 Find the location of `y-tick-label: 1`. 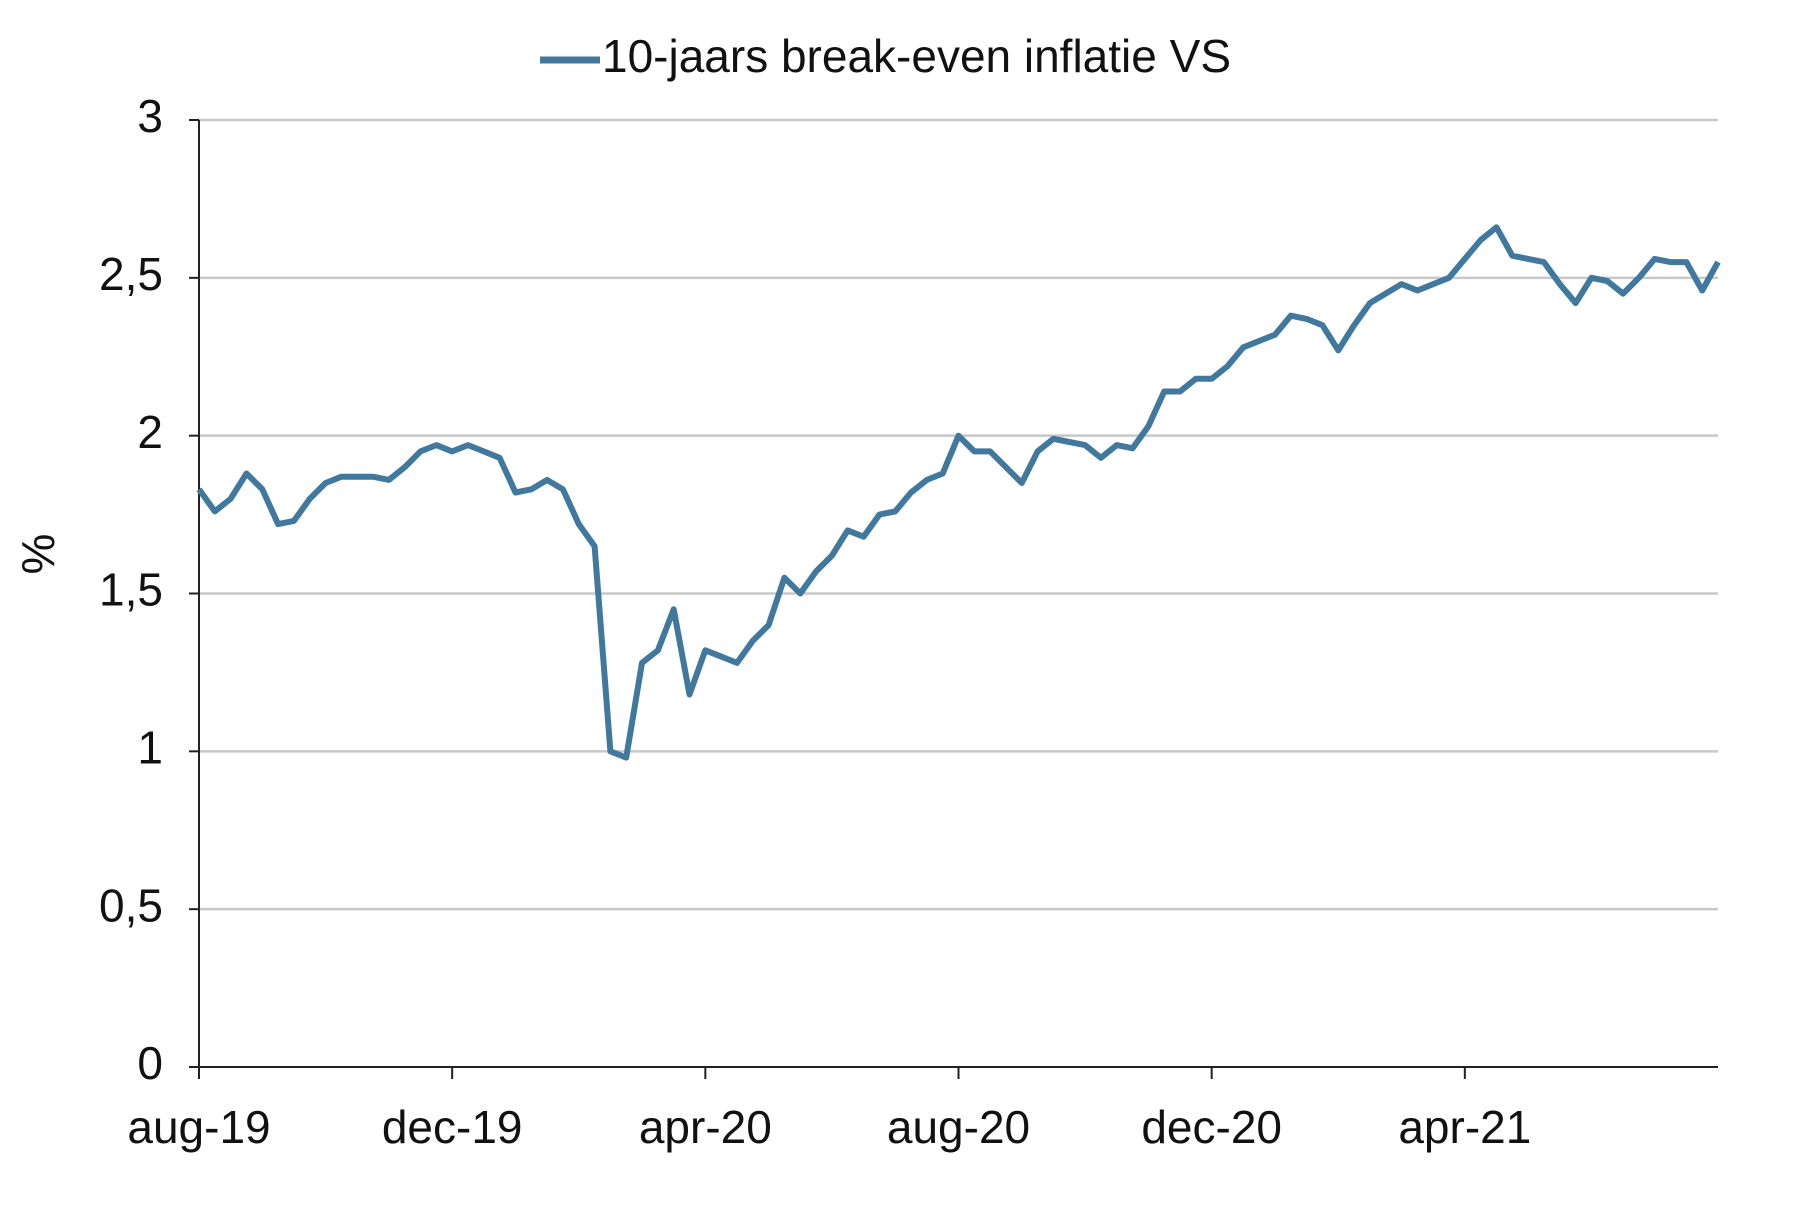

y-tick-label: 1 is located at coordinates (150, 747).